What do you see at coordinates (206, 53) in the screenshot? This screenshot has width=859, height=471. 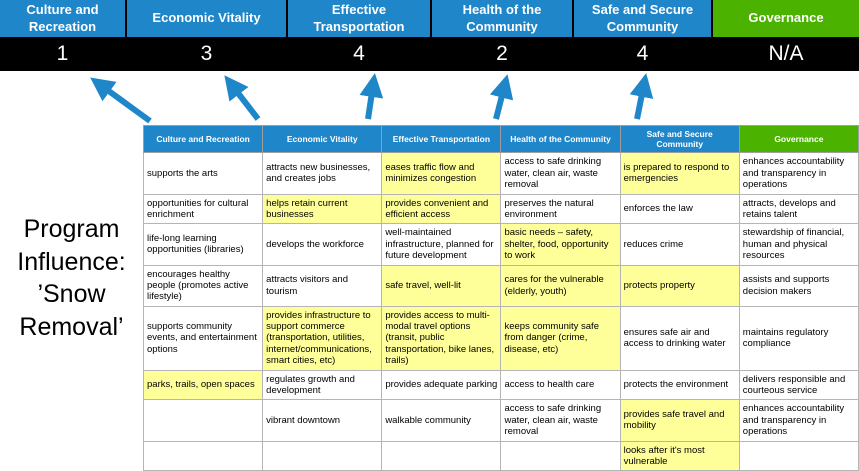 I see `summary-score-1: 3` at bounding box center [206, 53].